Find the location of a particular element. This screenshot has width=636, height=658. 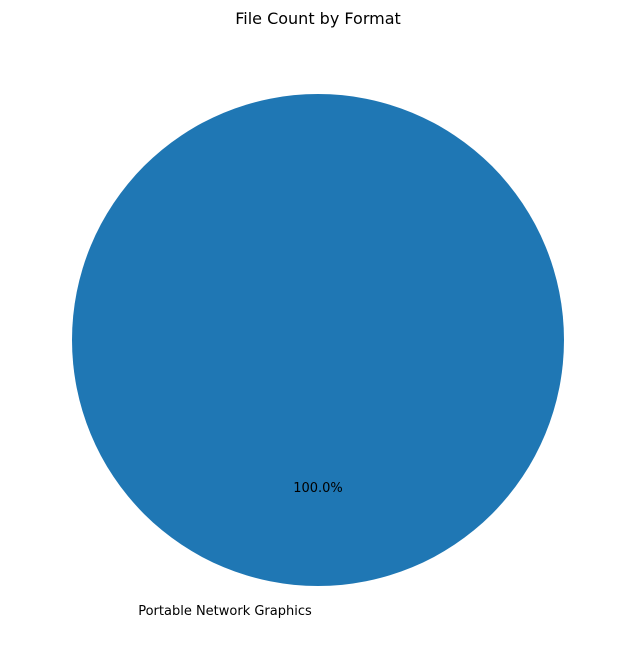

slice-label: Portable Network Graphics is located at coordinates (225, 611).